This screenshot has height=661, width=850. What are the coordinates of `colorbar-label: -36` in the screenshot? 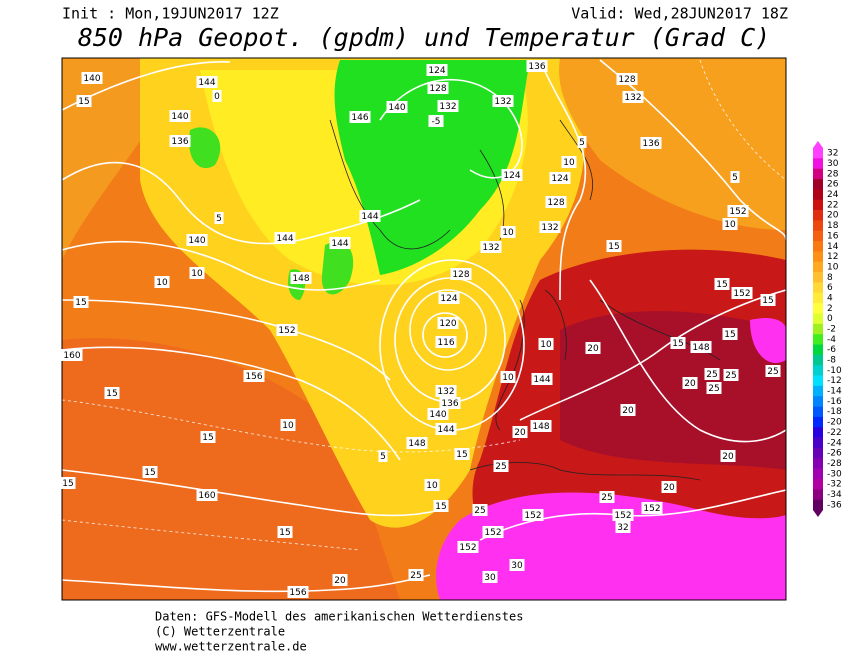 It's located at (834, 505).